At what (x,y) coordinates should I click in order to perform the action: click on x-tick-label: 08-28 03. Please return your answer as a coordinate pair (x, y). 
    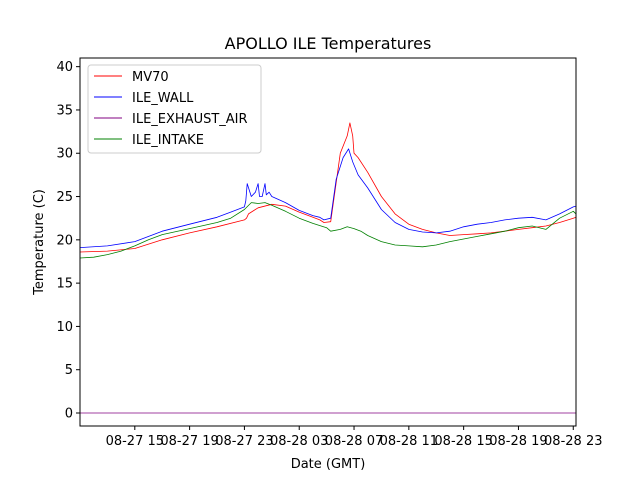
    Looking at the image, I should click on (299, 441).